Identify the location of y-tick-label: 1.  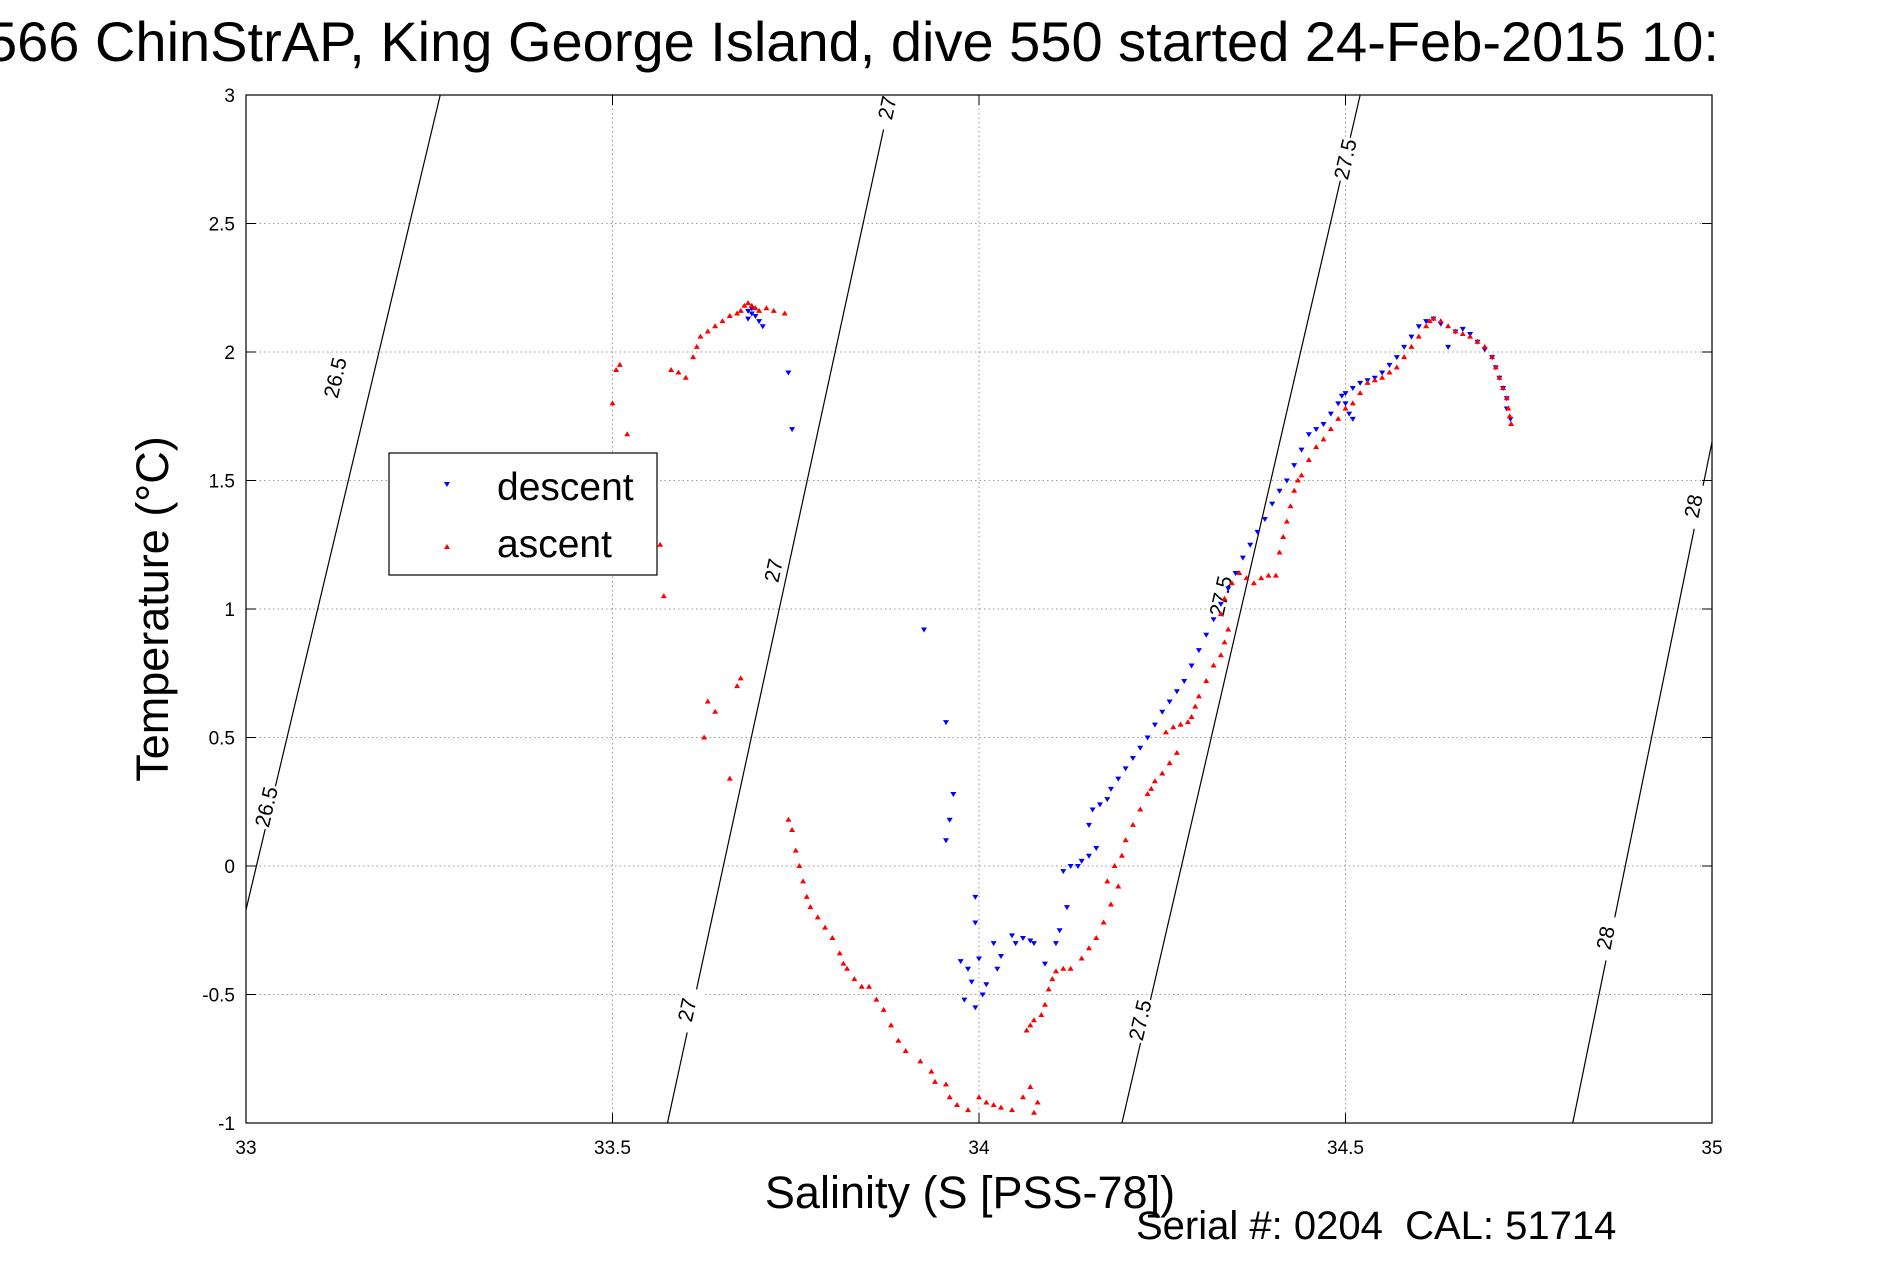
(229, 610).